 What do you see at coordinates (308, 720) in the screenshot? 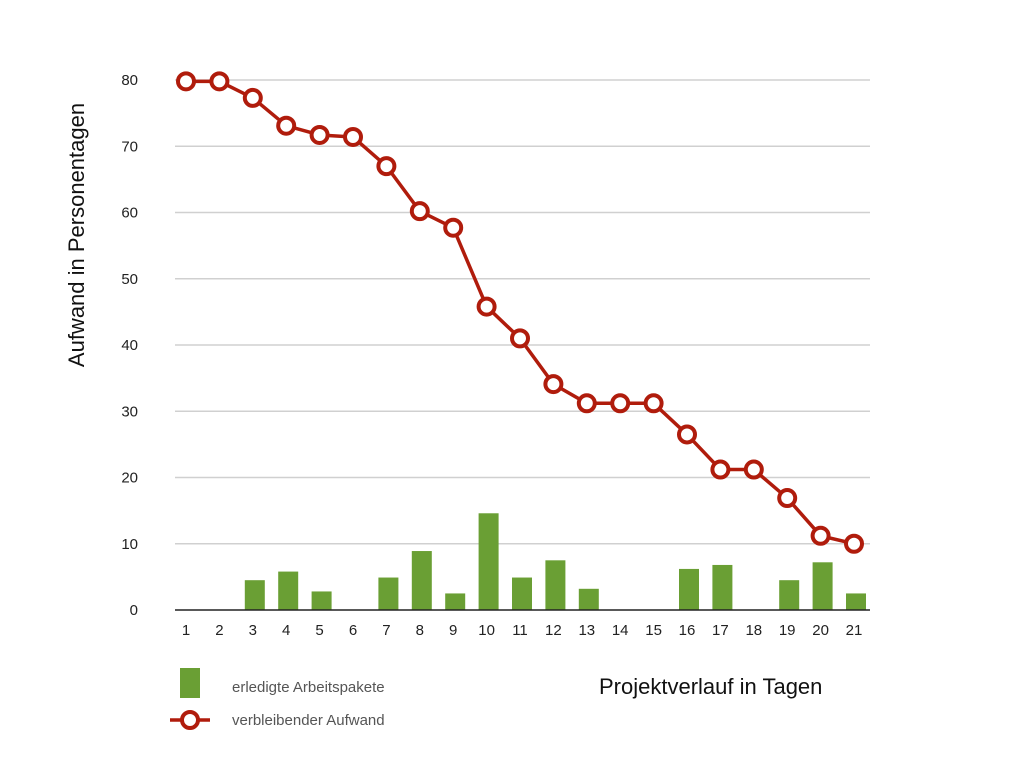
I see `legend-line-label: verbleibender Aufwand` at bounding box center [308, 720].